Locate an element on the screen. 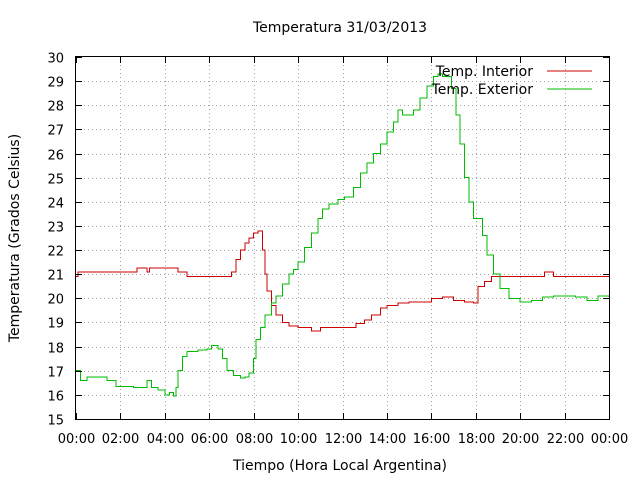 This screenshot has height=480, width=640. x-tick-label: 14:00 is located at coordinates (387, 439).